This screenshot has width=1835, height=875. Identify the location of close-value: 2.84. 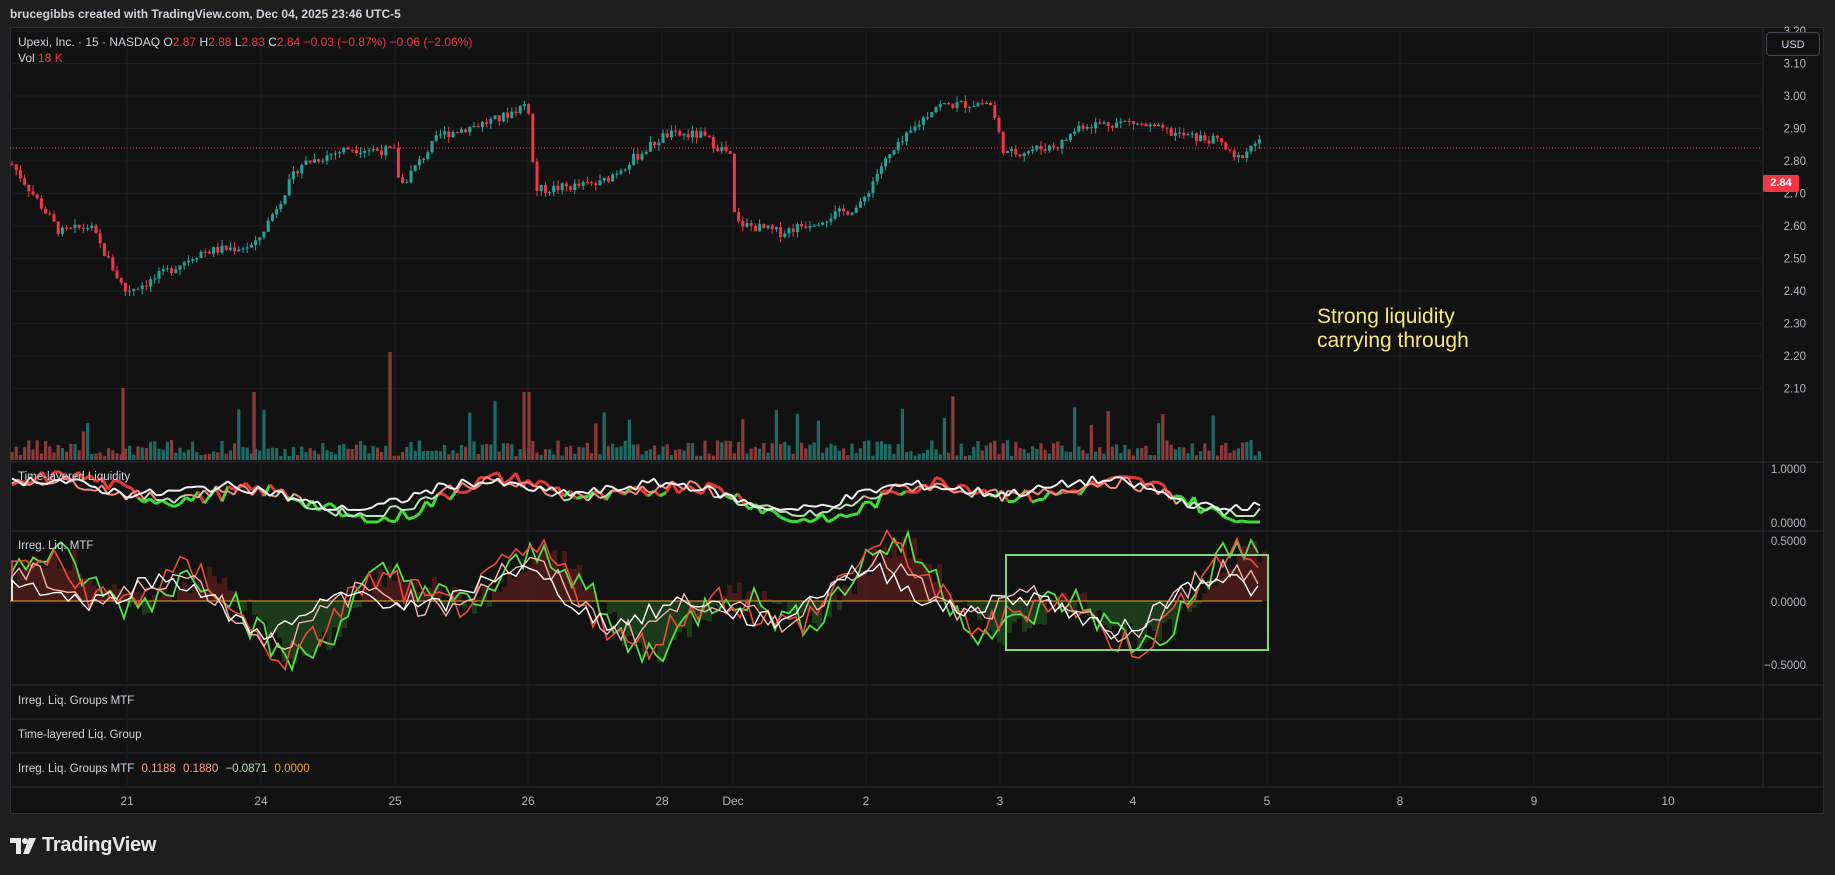
(288, 42).